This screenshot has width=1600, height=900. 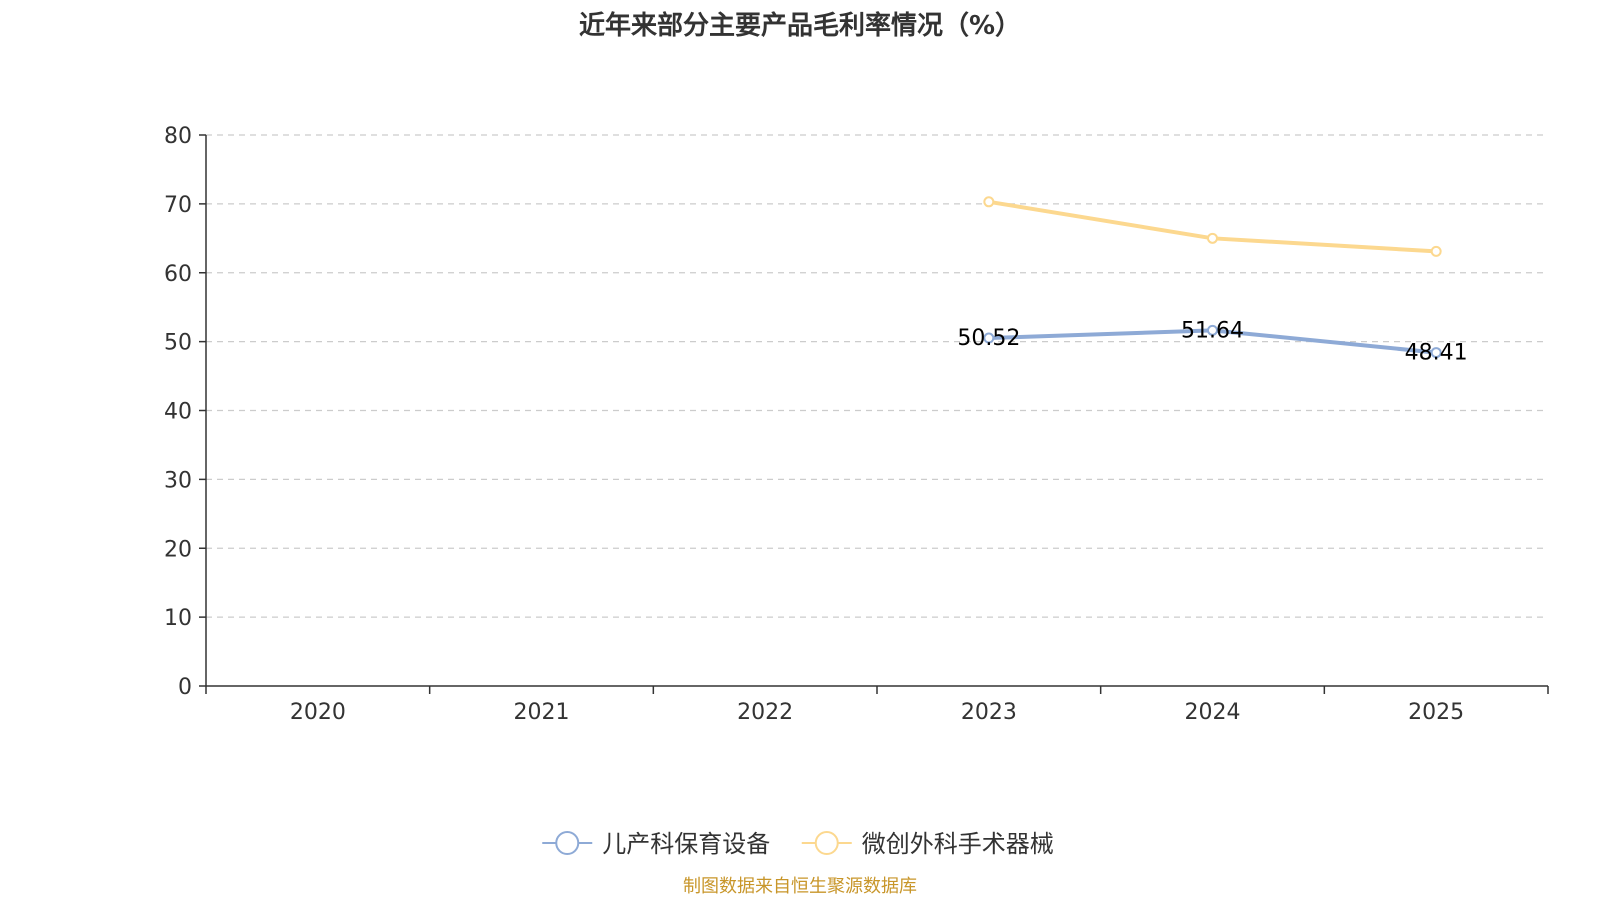 What do you see at coordinates (178, 412) in the screenshot?
I see `y-tick-label: 40` at bounding box center [178, 412].